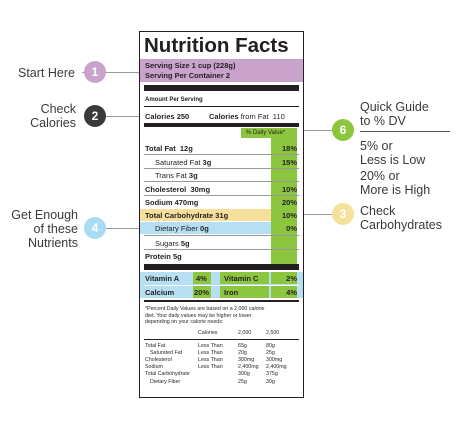 This screenshot has width=460, height=434. Describe the element at coordinates (343, 130) in the screenshot. I see `step-6-circle: 6` at that location.